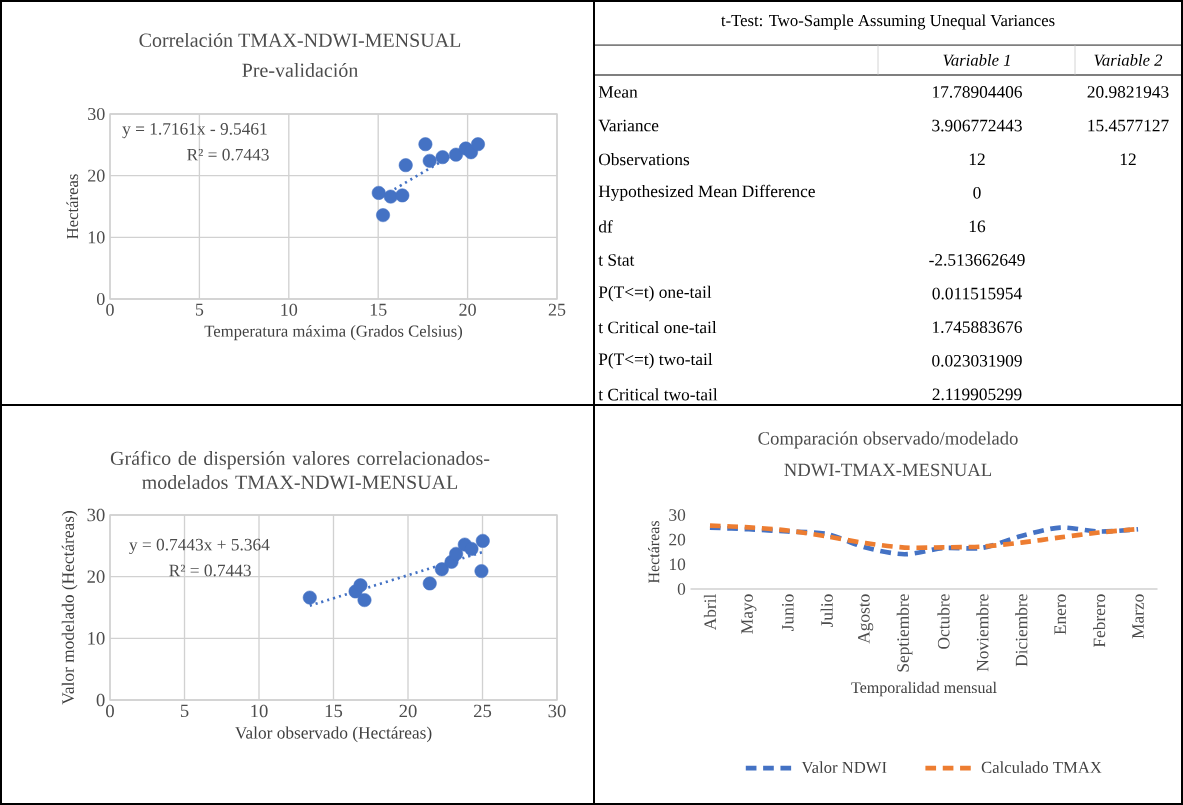 This screenshot has height=805, width=1183. Describe the element at coordinates (557, 711) in the screenshot. I see `x-tick-label: 30` at that location.